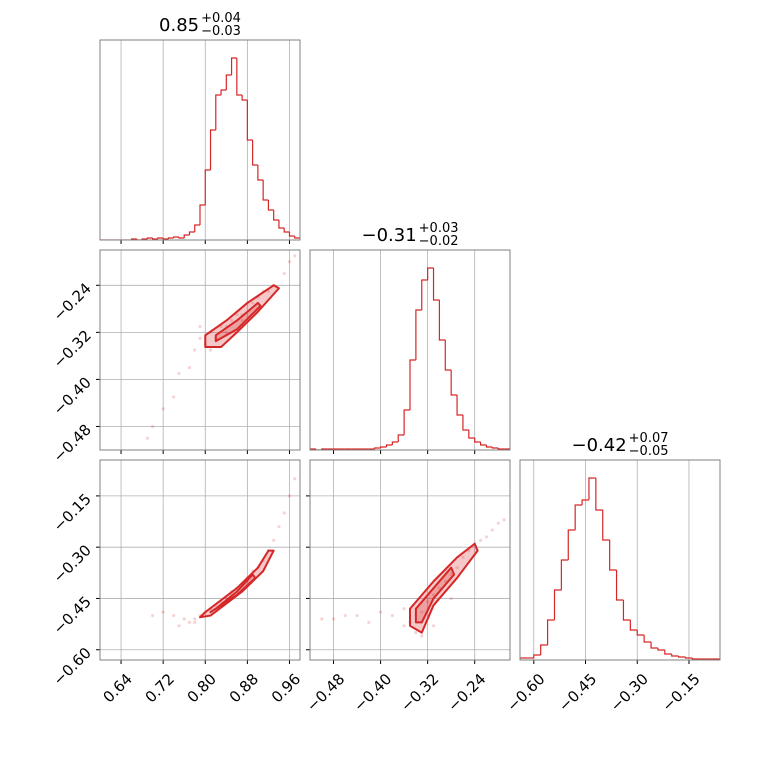 The image size is (760, 764). What do you see at coordinates (177, 582) in the screenshot?
I see `panel: 0.64 0.72 0.80 0.88 0.96 −0.15 −0.30 −0.45 −0.60` at bounding box center [177, 582].